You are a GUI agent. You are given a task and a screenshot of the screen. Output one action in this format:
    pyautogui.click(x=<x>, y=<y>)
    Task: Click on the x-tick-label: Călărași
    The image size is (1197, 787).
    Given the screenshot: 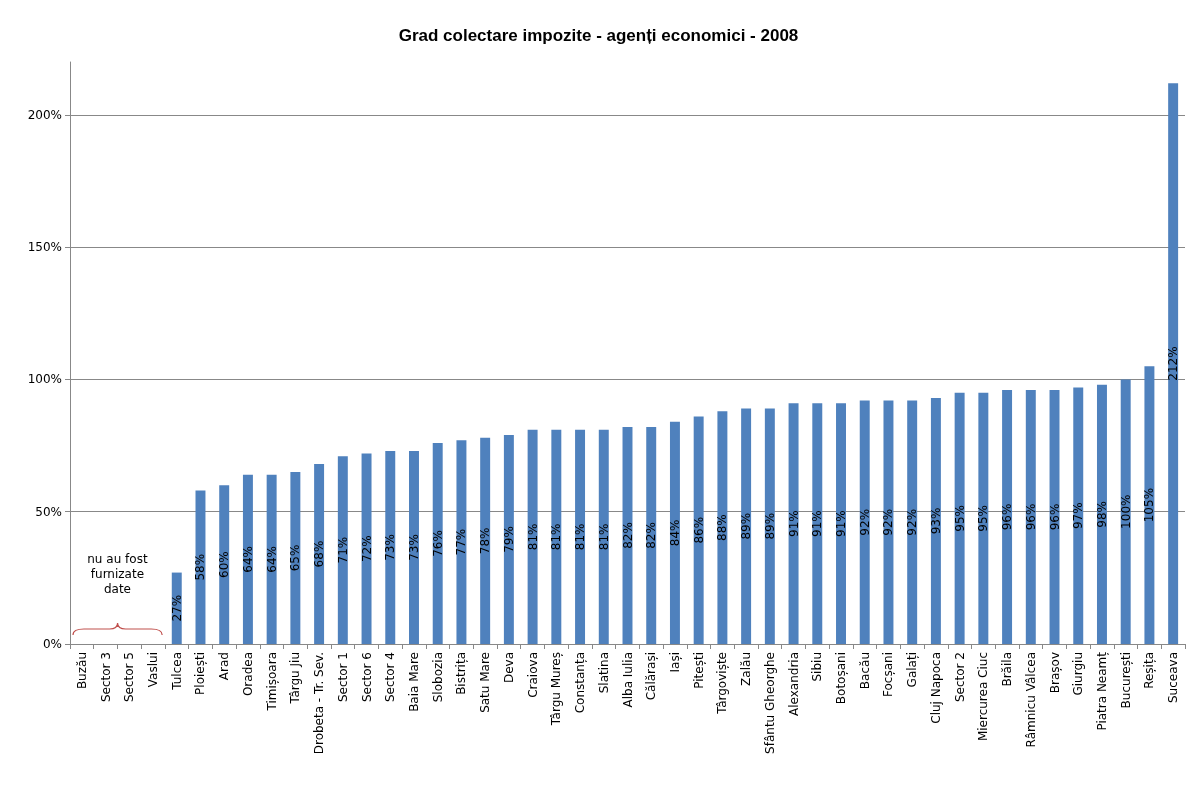 What is the action you would take?
    pyautogui.click(x=651, y=676)
    